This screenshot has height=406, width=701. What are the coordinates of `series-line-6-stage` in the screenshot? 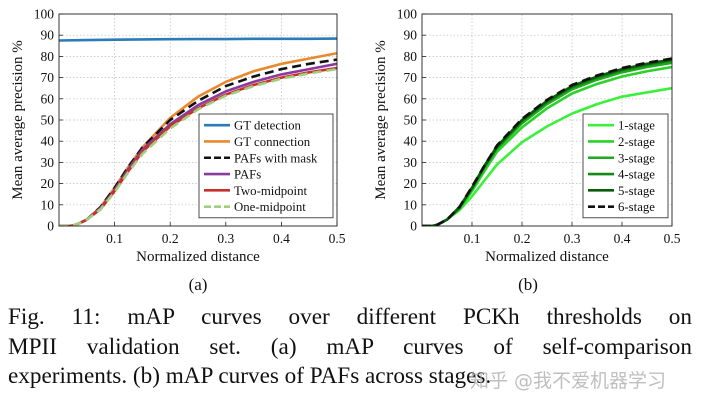 It's located at (547, 141).